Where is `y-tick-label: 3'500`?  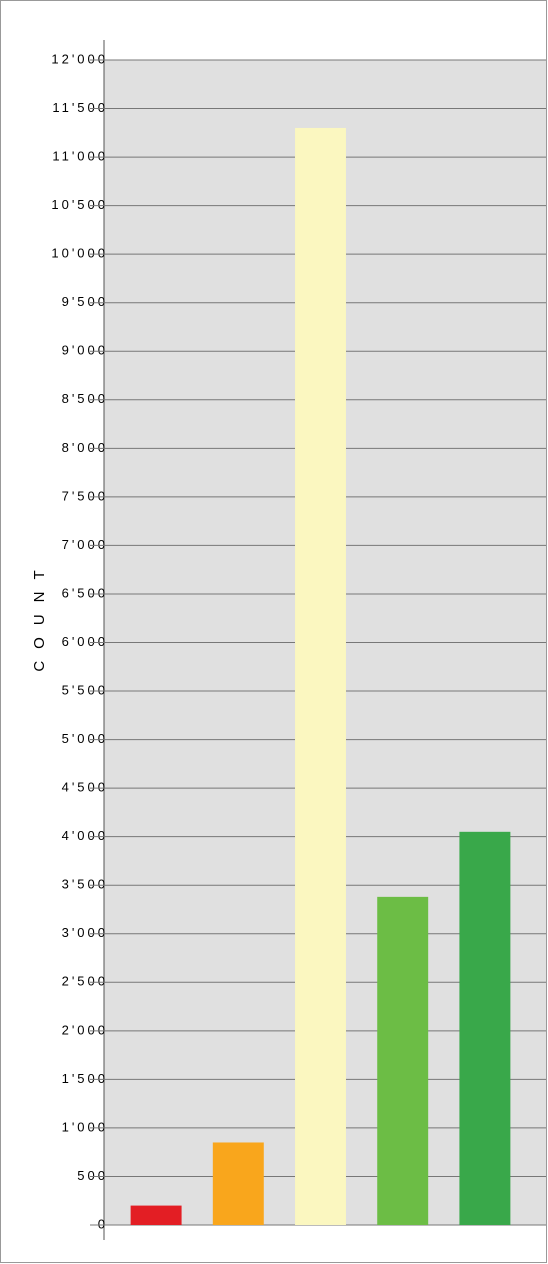 y-tick-label: 3'500 is located at coordinates (85, 884).